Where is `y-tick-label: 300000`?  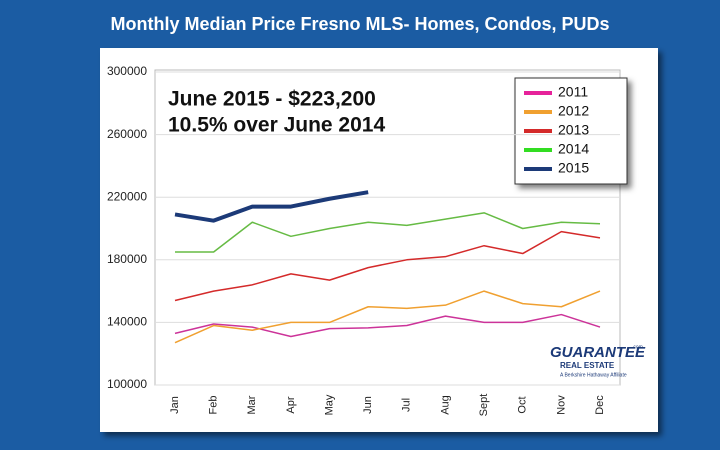
y-tick-label: 300000 is located at coordinates (127, 71).